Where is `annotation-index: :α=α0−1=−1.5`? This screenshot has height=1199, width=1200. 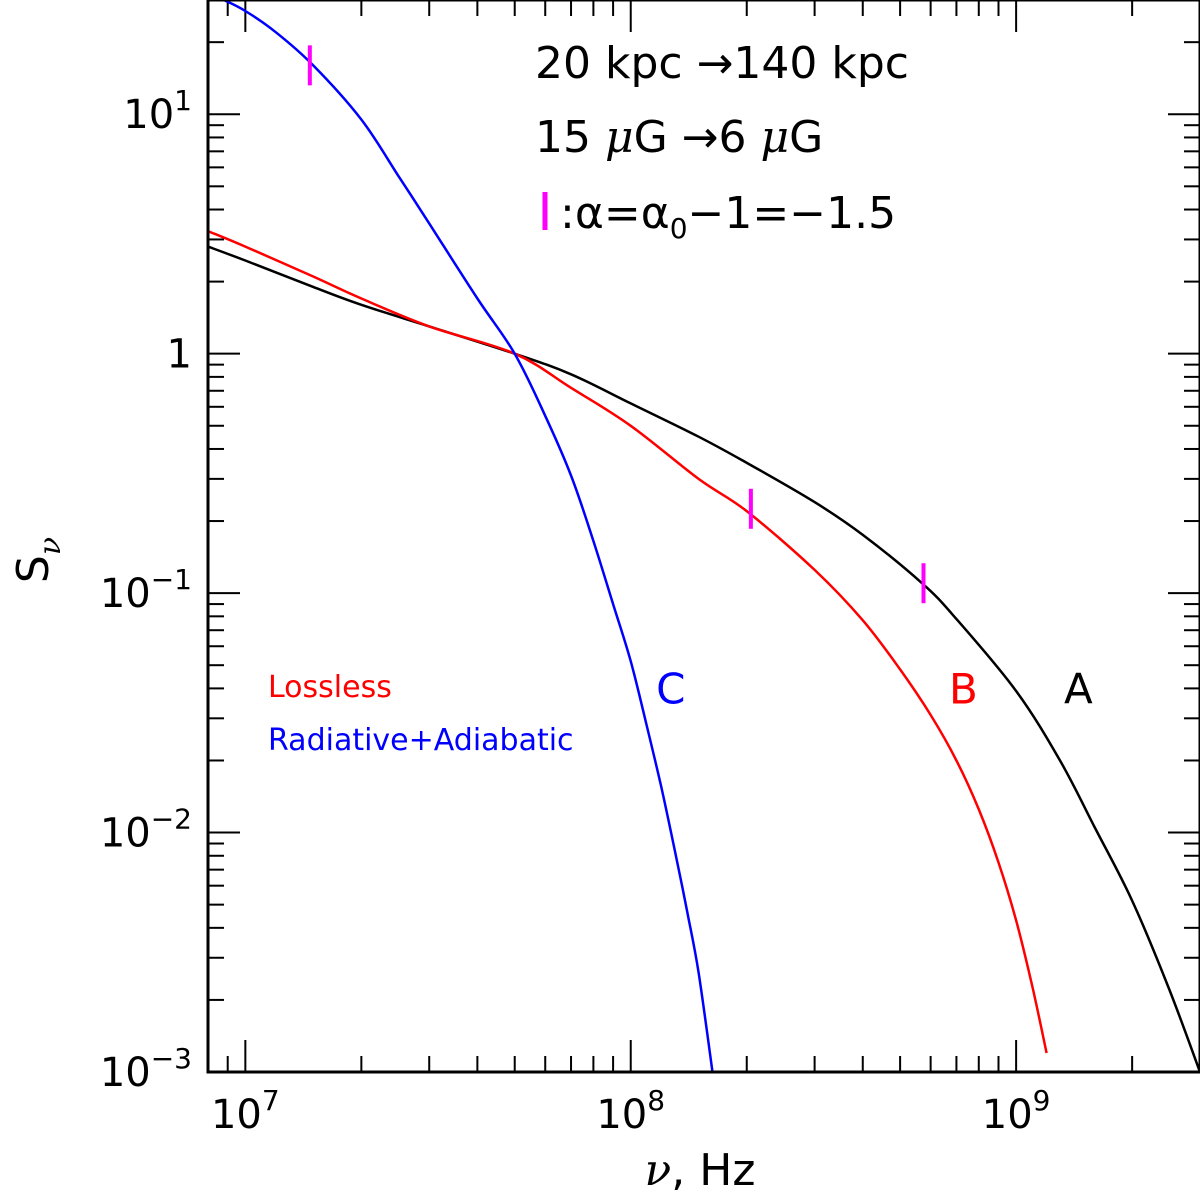 annotation-index: :α=α0−1=−1.5 is located at coordinates (728, 216).